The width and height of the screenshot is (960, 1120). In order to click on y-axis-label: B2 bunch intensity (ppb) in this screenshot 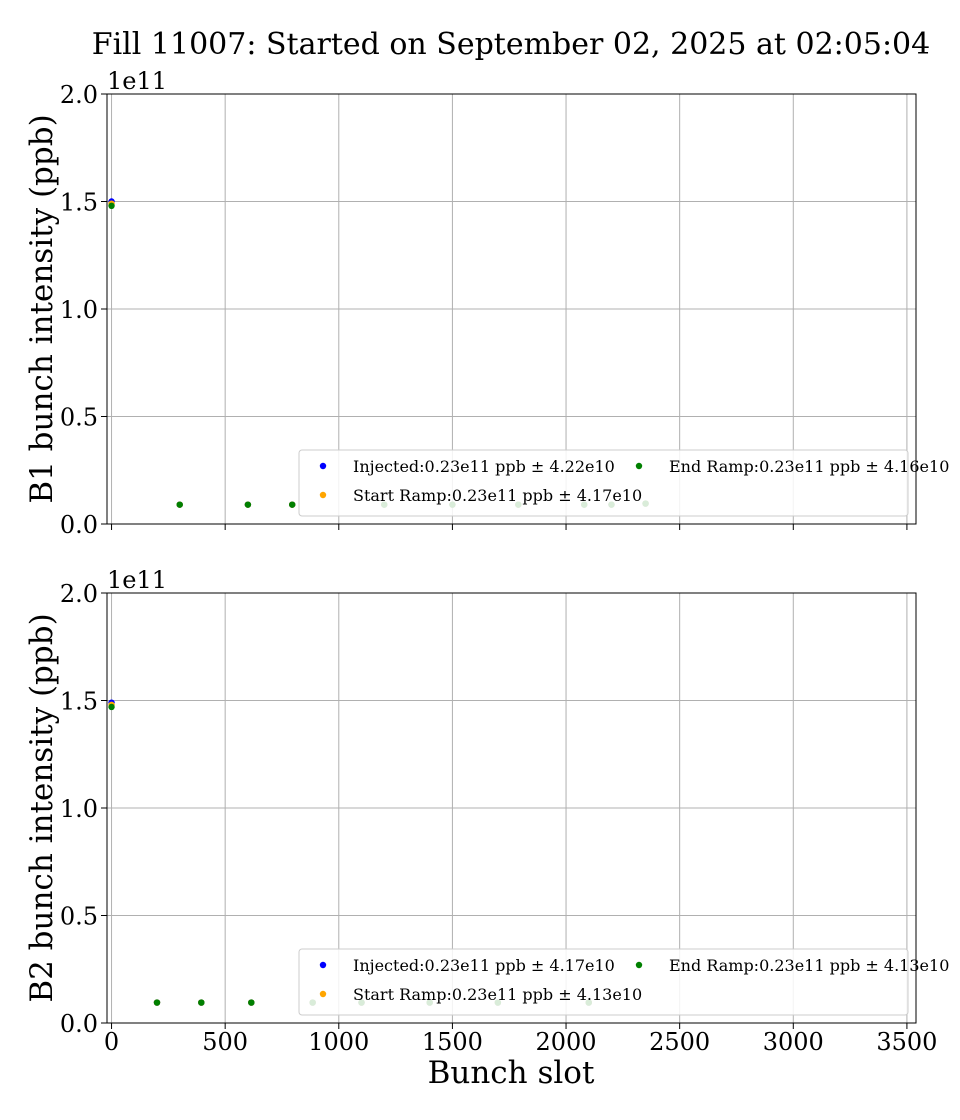, I will do `click(42, 807)`.